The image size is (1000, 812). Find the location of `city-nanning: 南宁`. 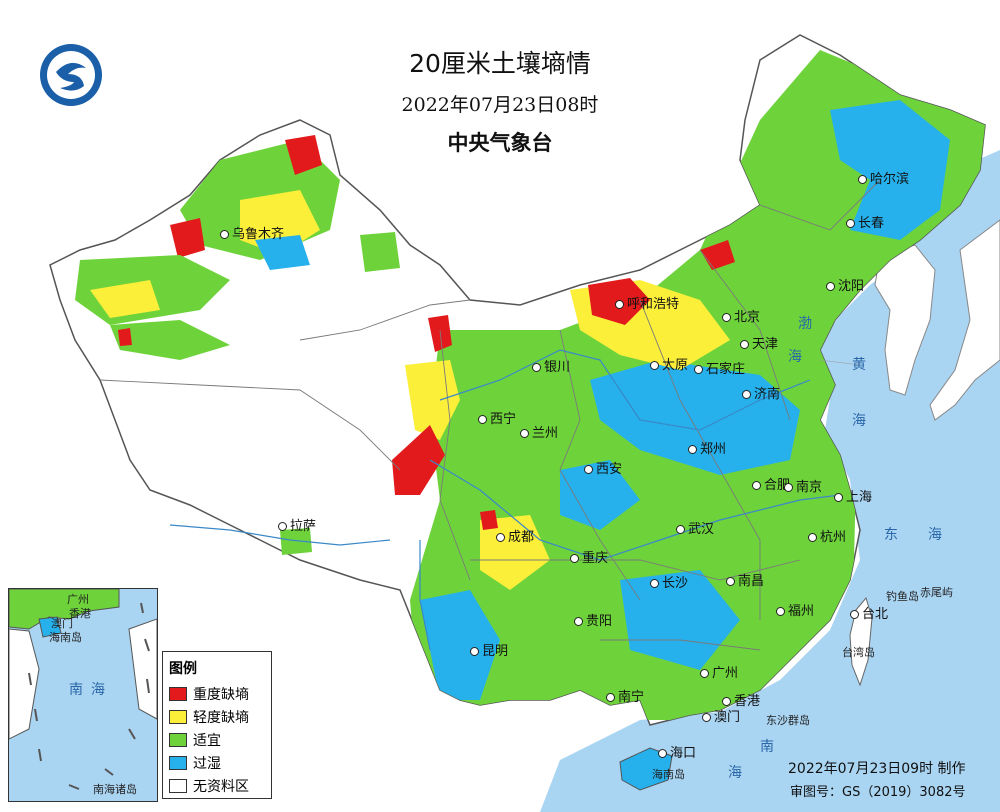

city-nanning: 南宁 is located at coordinates (625, 695).